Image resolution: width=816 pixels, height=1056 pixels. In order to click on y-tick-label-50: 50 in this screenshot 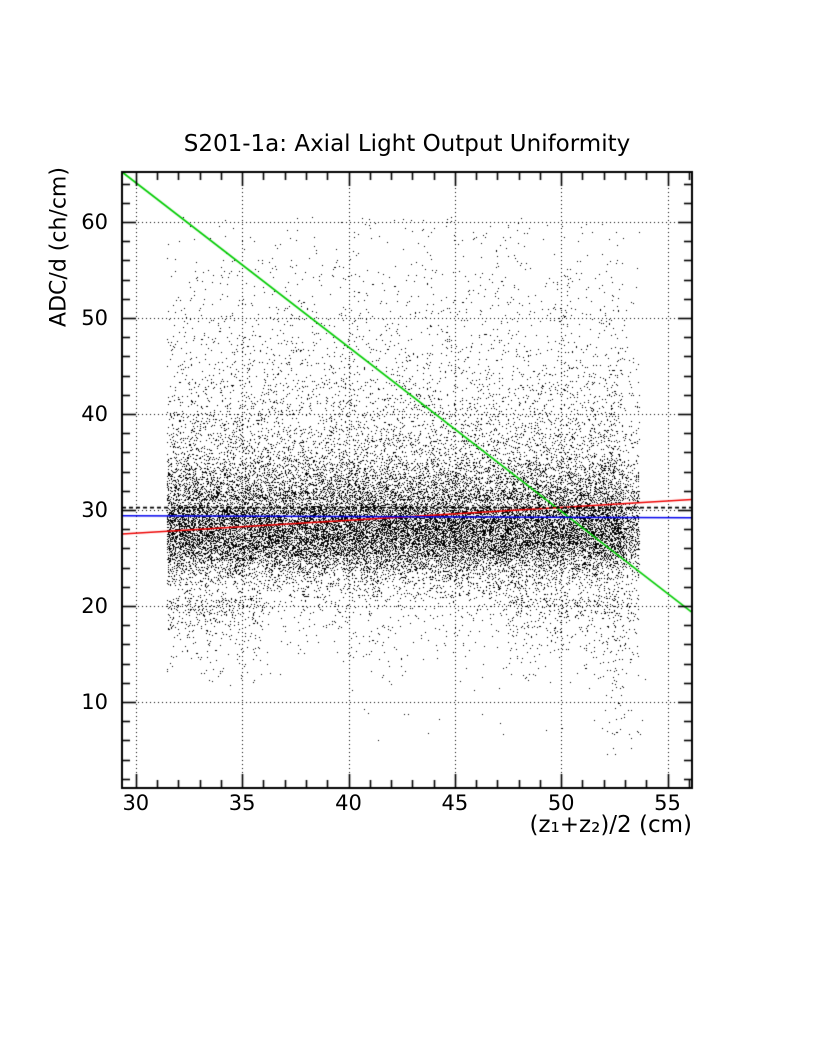, I will do `click(94, 317)`.